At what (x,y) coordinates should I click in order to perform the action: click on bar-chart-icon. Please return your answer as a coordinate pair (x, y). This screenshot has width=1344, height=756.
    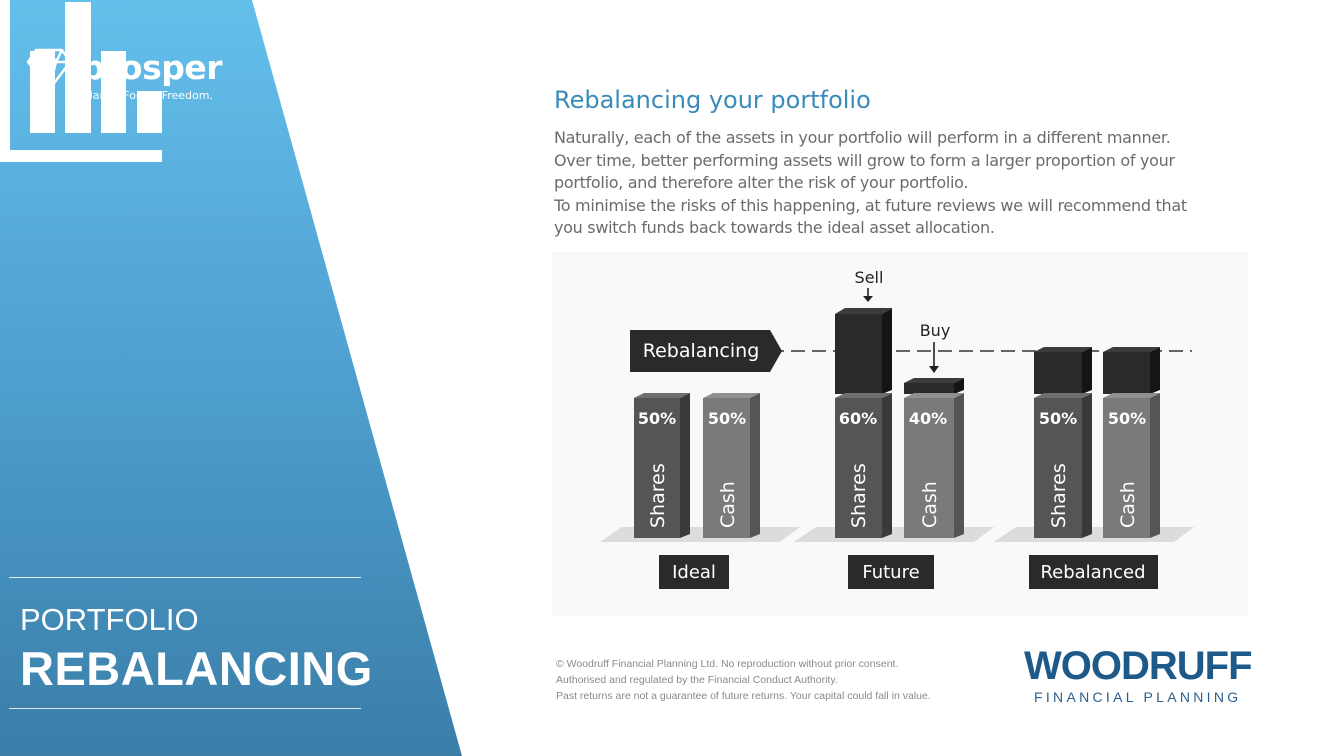
    Looking at the image, I should click on (81, 81).